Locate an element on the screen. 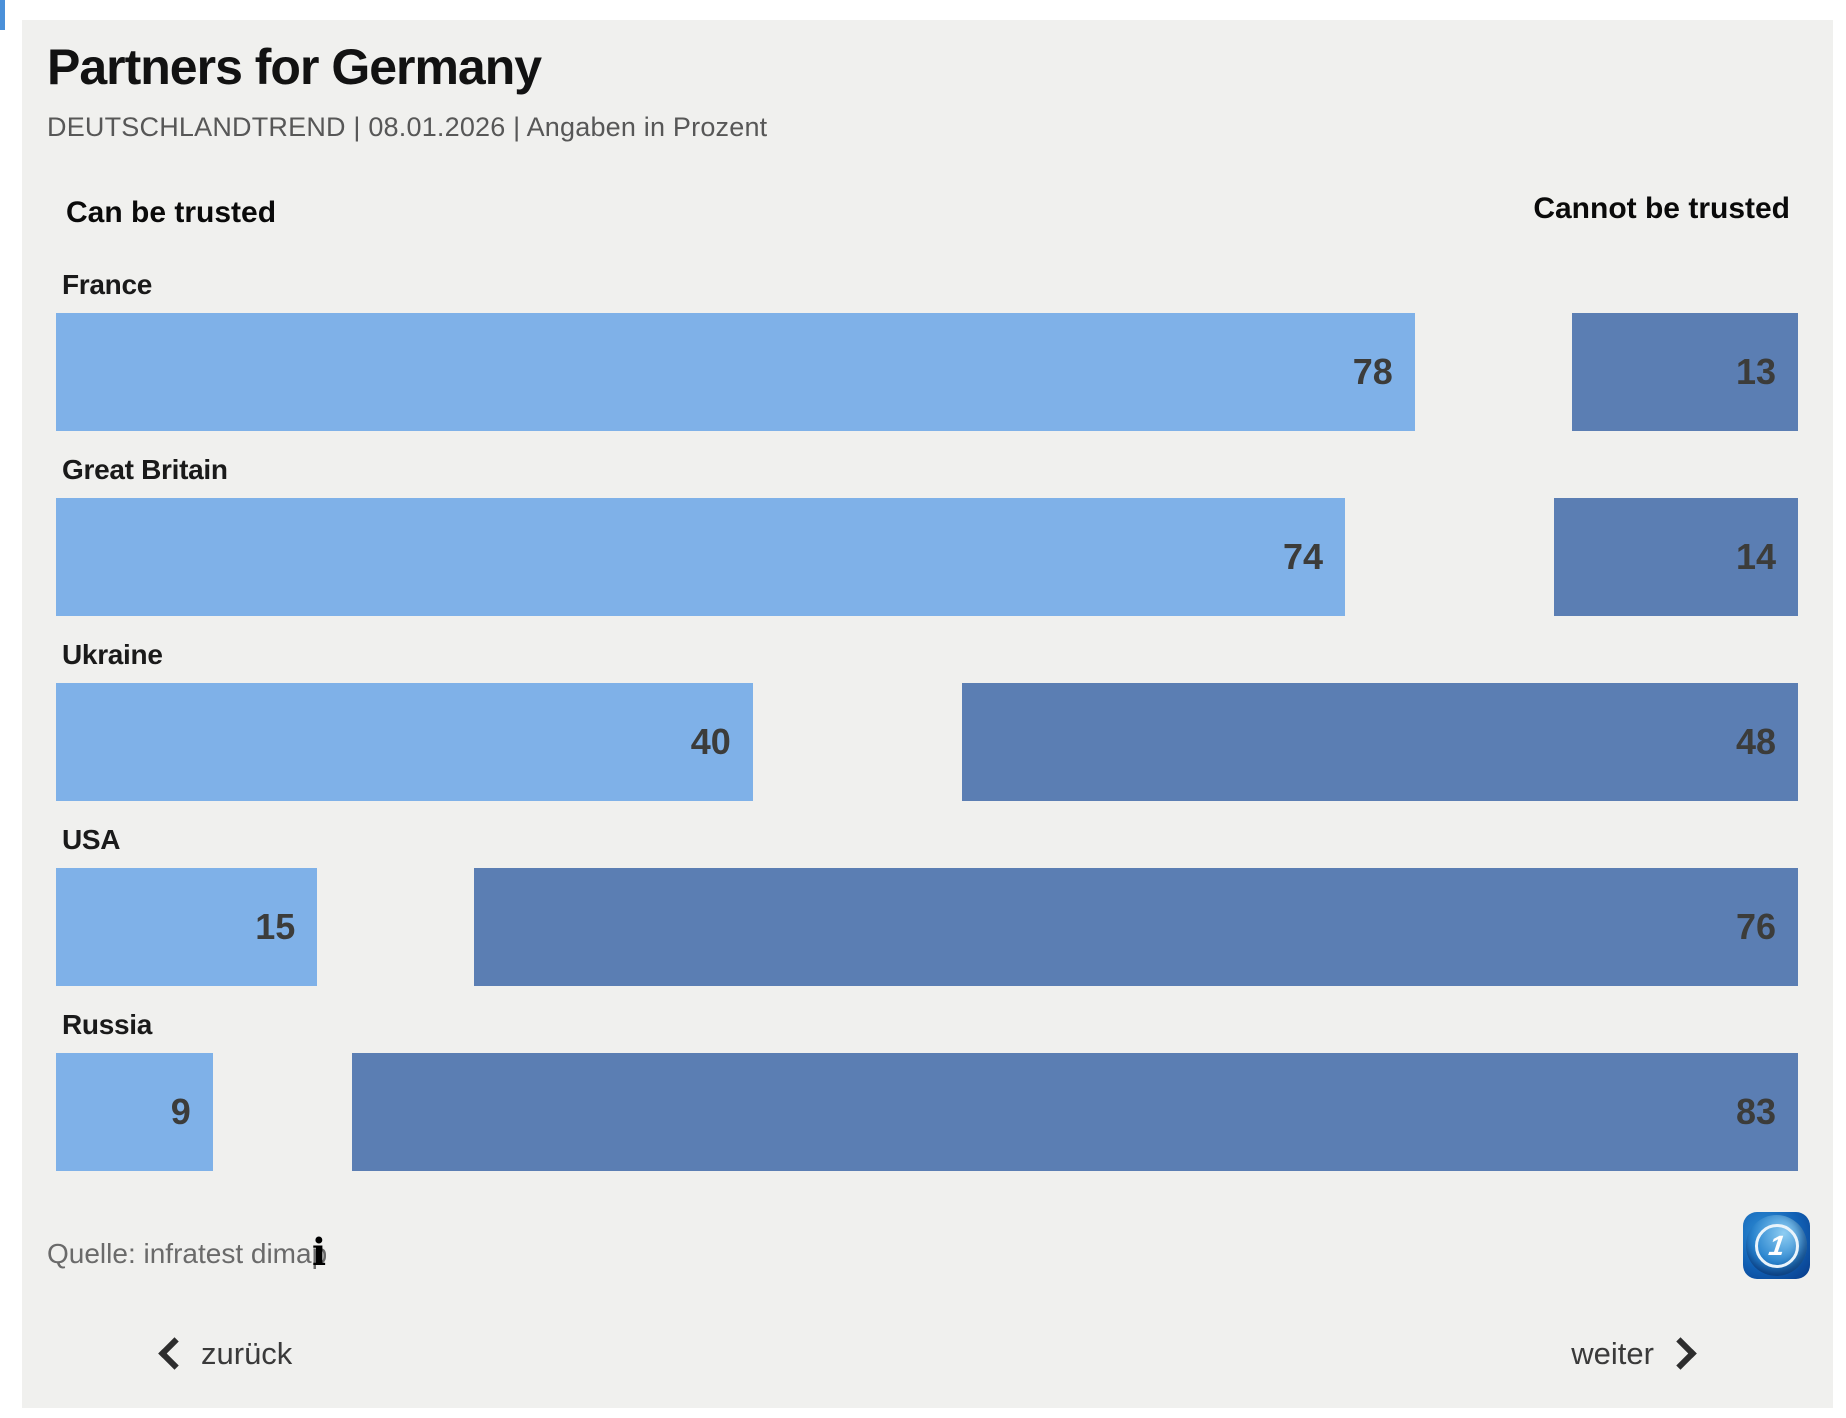  back-button-label: zurück is located at coordinates (247, 1353).